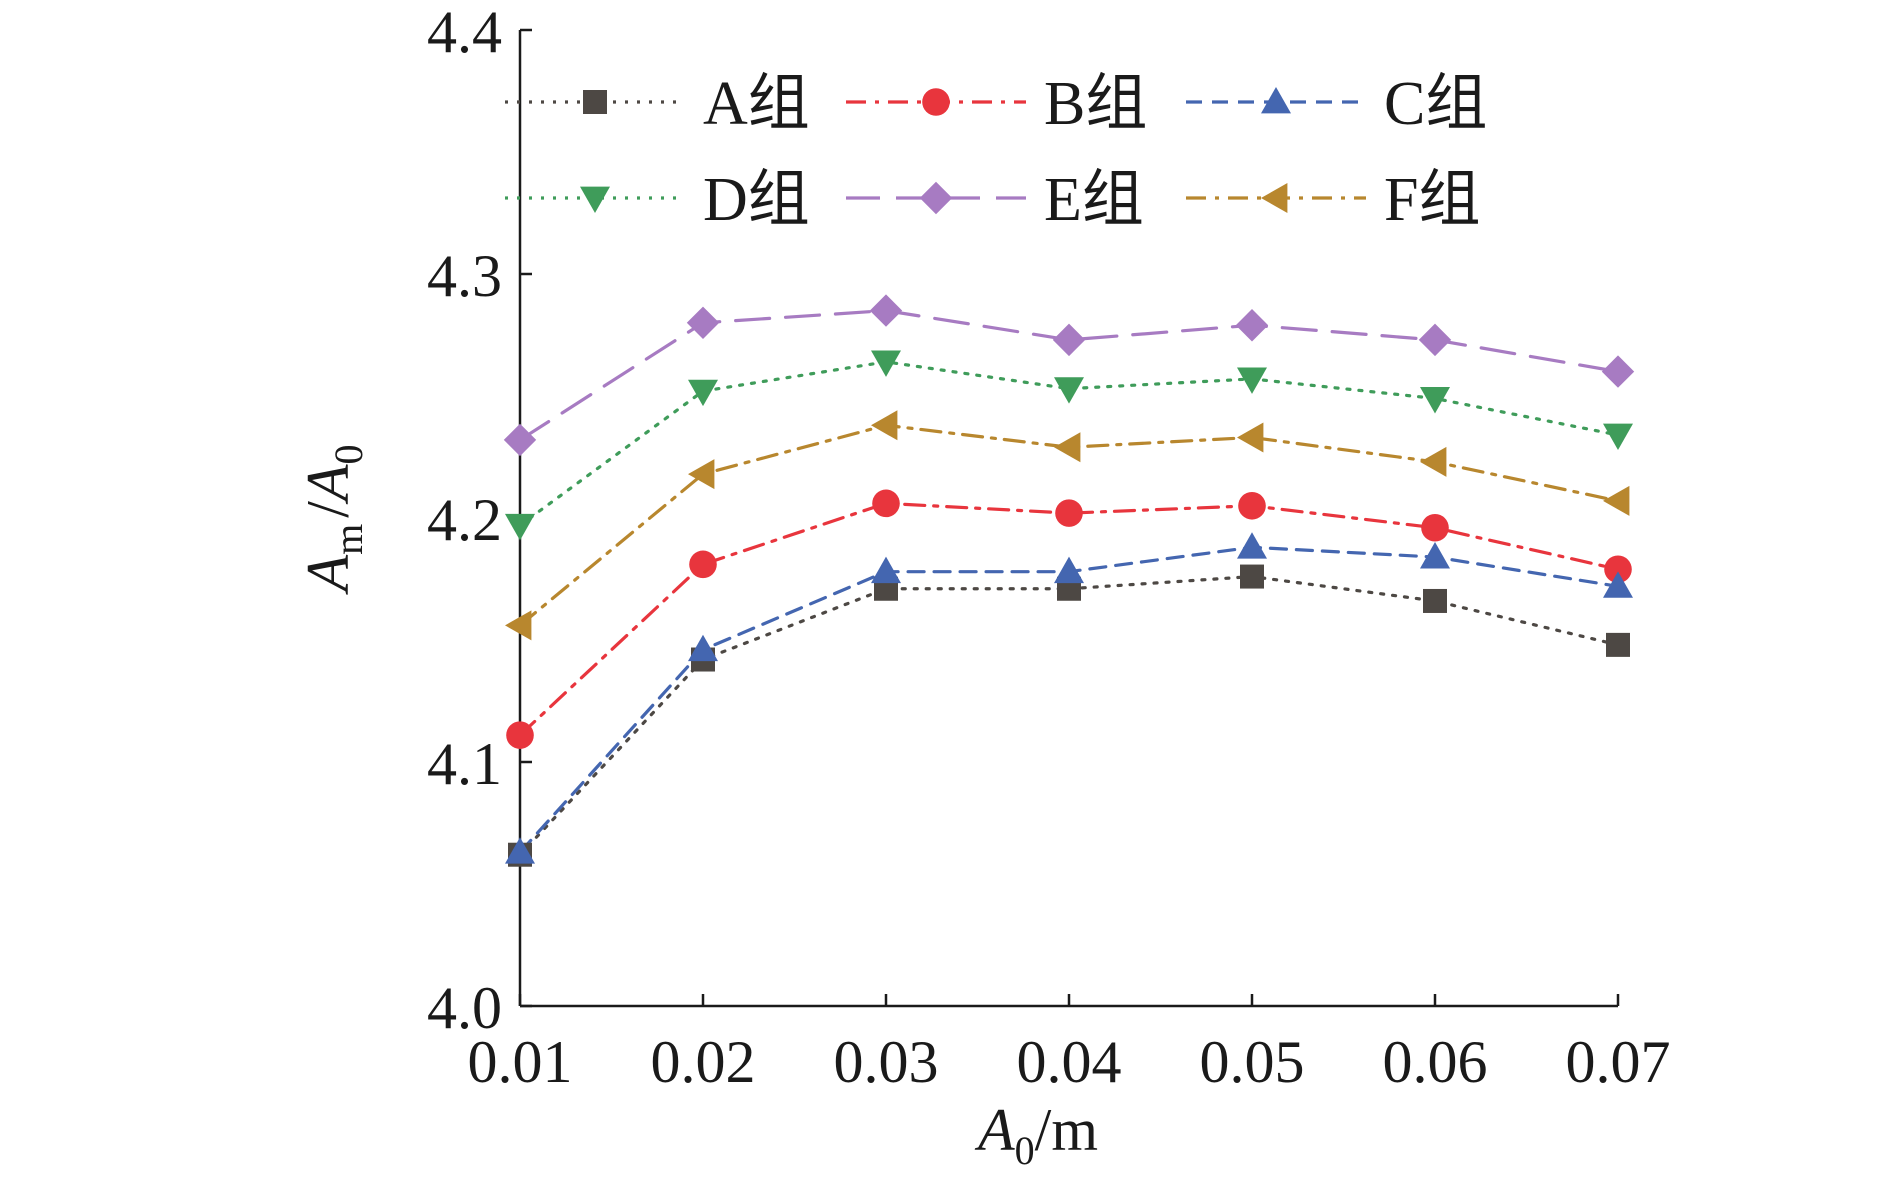  What do you see at coordinates (1094, 200) in the screenshot?
I see `legend-label: E组` at bounding box center [1094, 200].